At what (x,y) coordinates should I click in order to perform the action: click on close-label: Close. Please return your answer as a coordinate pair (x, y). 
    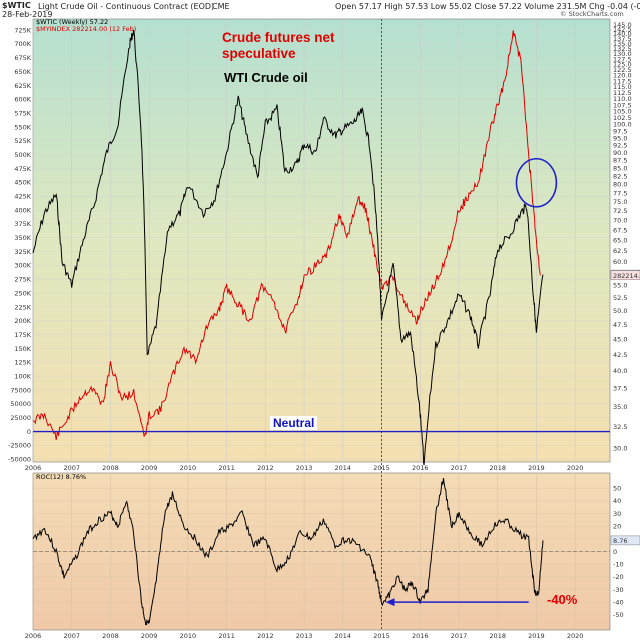
    Looking at the image, I should click on (485, 6).